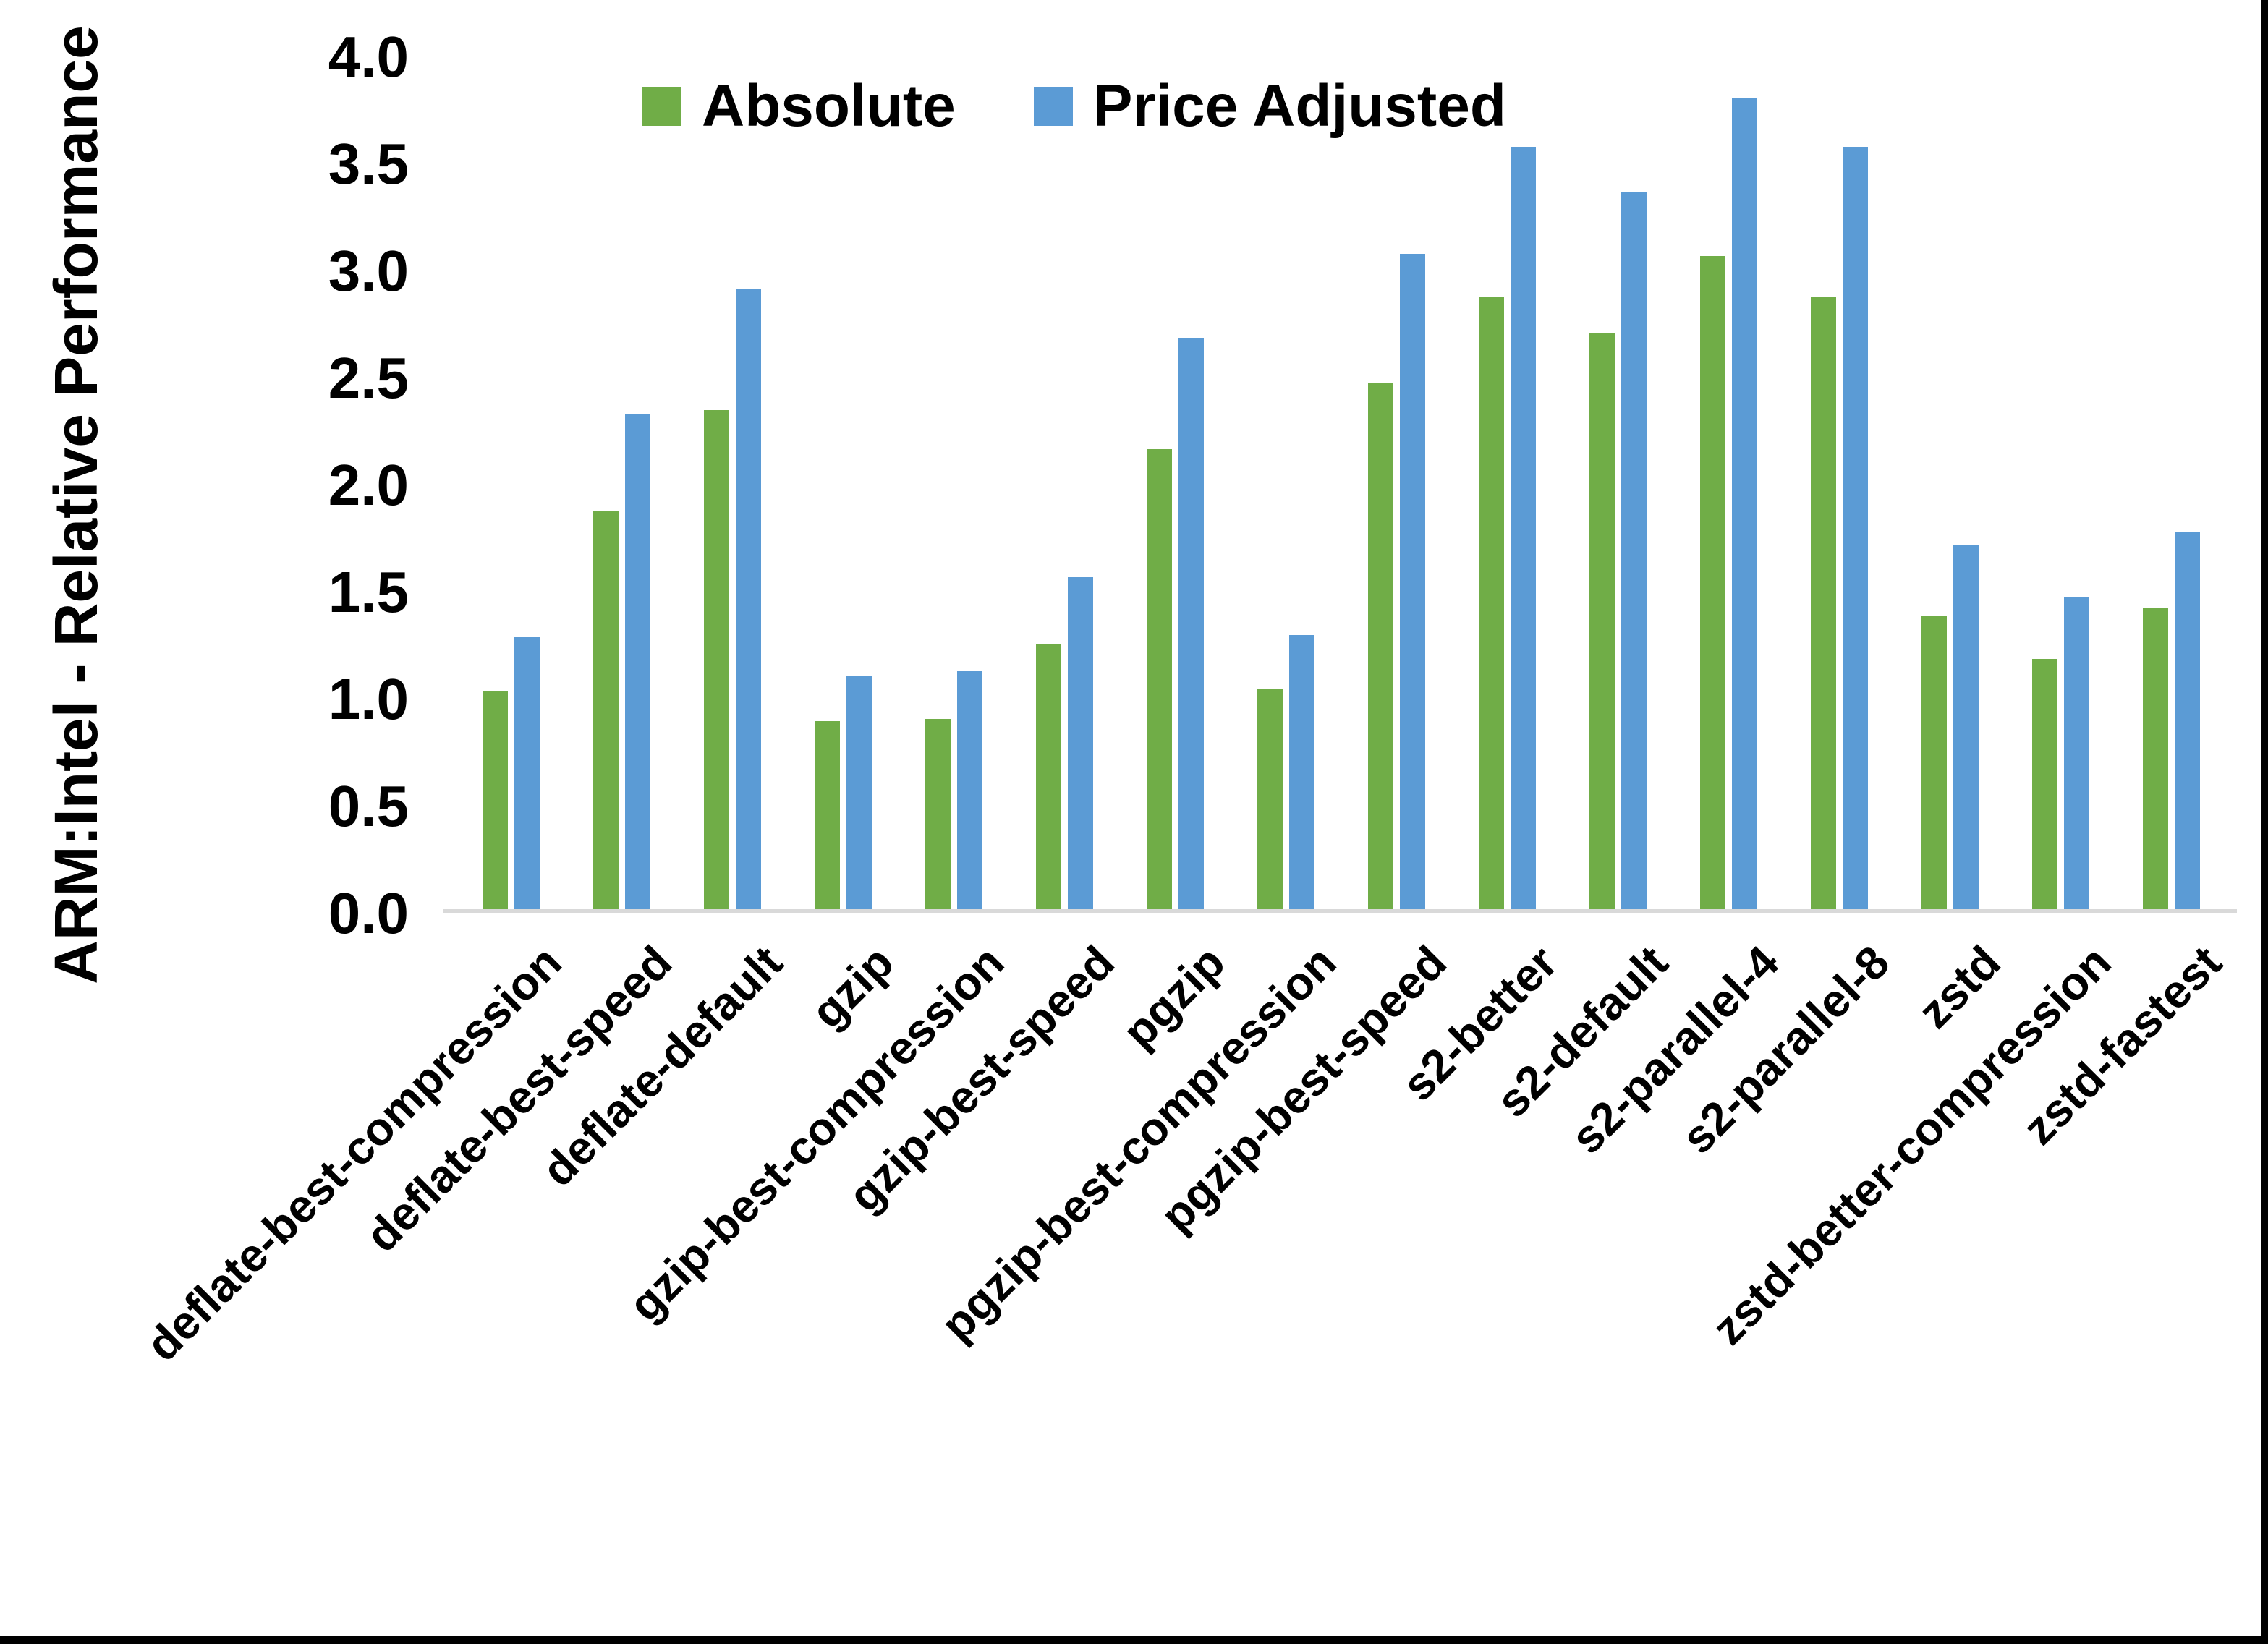 Image resolution: width=2268 pixels, height=1644 pixels. What do you see at coordinates (2264, 822) in the screenshot?
I see `window-border-right` at bounding box center [2264, 822].